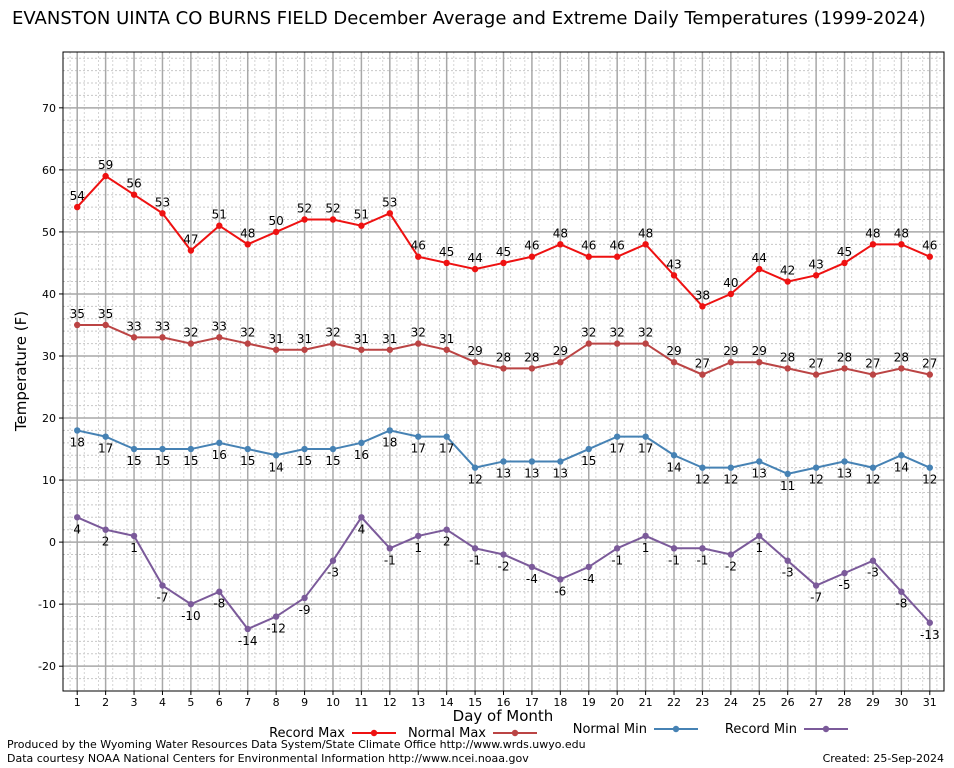  Describe the element at coordinates (418, 702) in the screenshot. I see `x-tick-label: 13` at that location.